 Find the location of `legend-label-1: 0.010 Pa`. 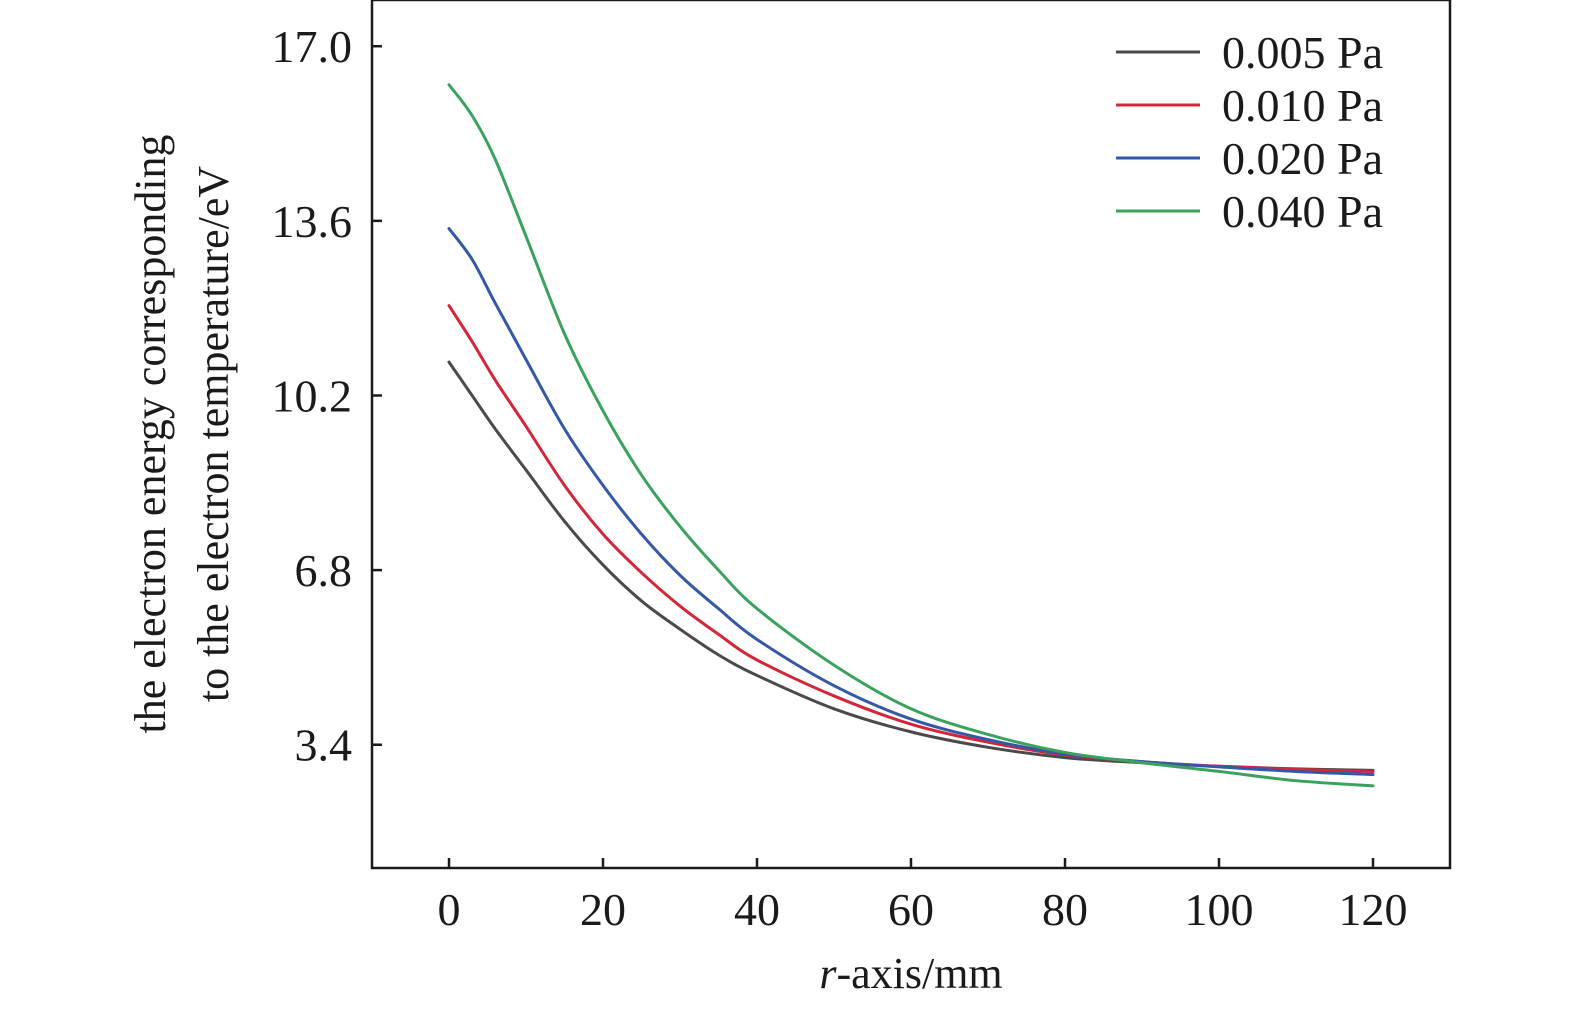

legend-label-1: 0.010 Pa is located at coordinates (1302, 105).